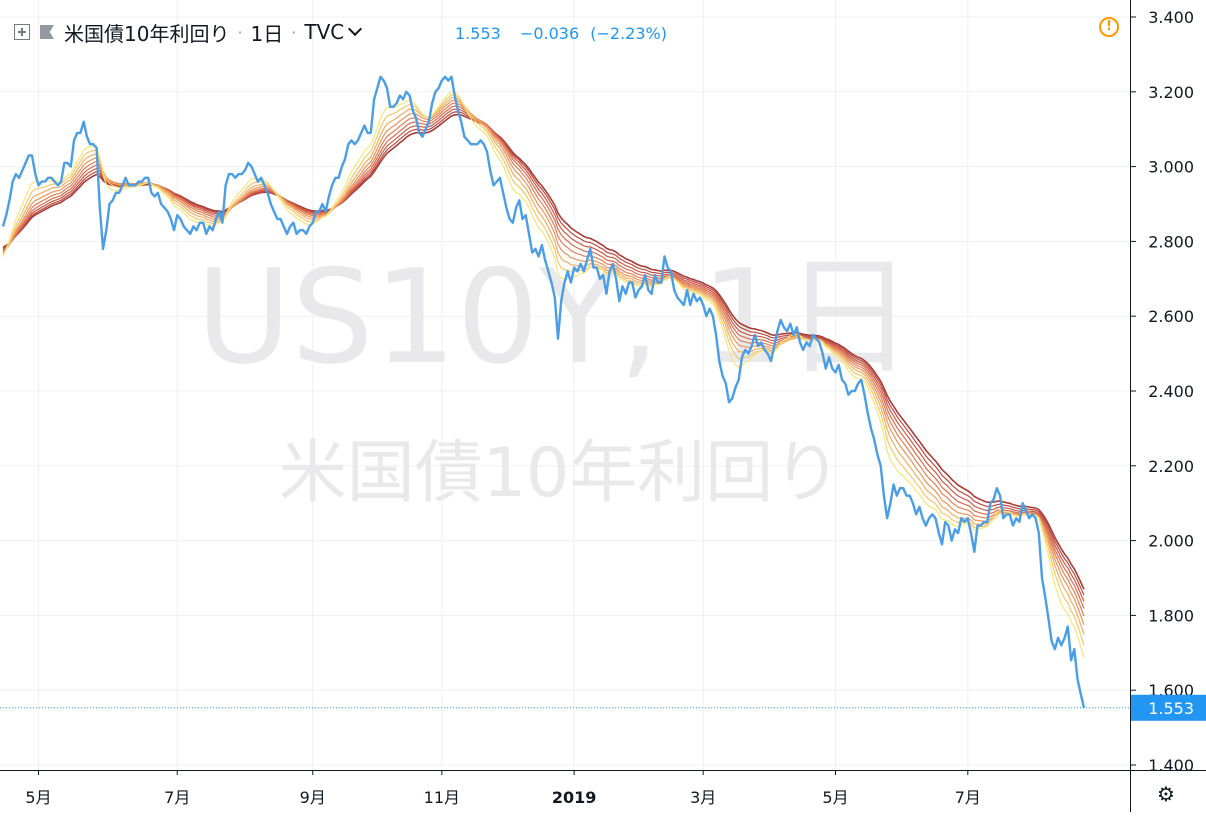 This screenshot has height=816, width=1206. What do you see at coordinates (267, 33) in the screenshot?
I see `interval-label: 1日` at bounding box center [267, 33].